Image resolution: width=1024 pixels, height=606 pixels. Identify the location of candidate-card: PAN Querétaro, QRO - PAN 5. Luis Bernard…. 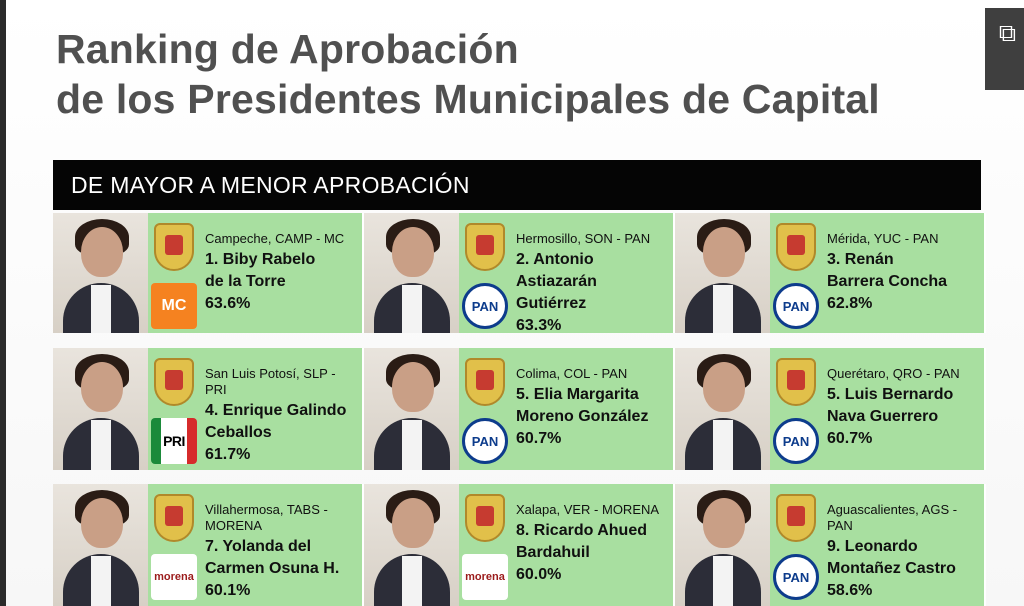
(830, 409).